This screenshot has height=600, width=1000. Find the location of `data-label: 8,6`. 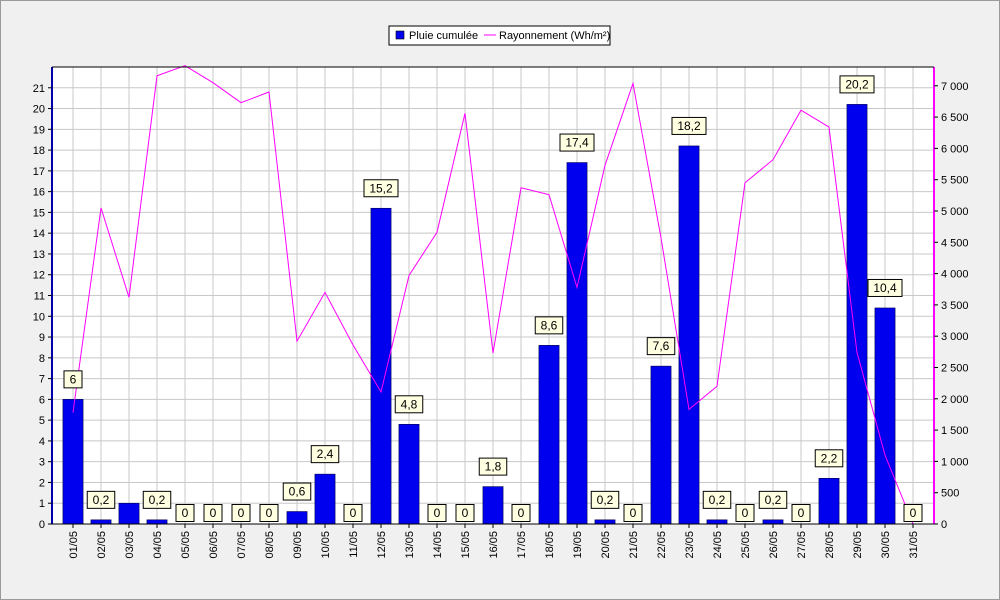

data-label: 8,6 is located at coordinates (549, 325).